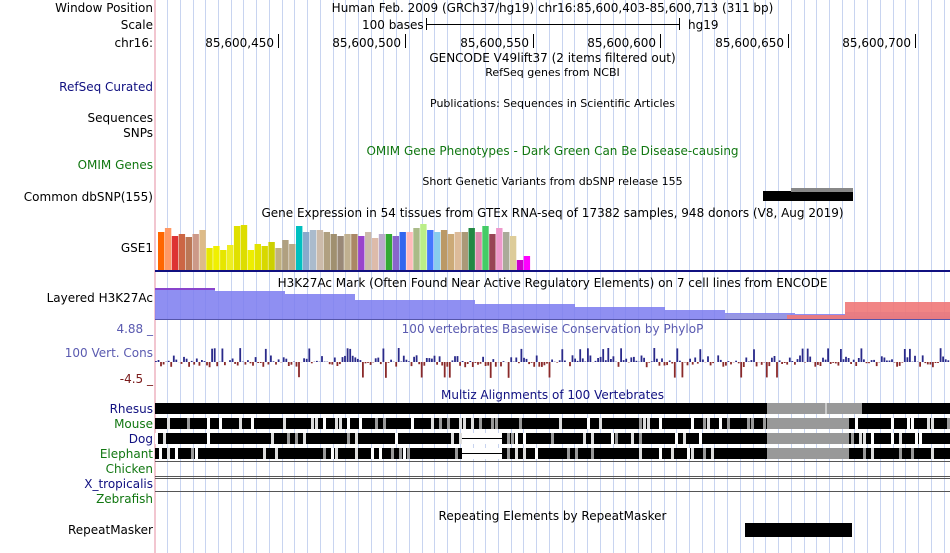 The image size is (950, 553). What do you see at coordinates (129, 469) in the screenshot?
I see `species-label-chicken: Chicken` at bounding box center [129, 469].